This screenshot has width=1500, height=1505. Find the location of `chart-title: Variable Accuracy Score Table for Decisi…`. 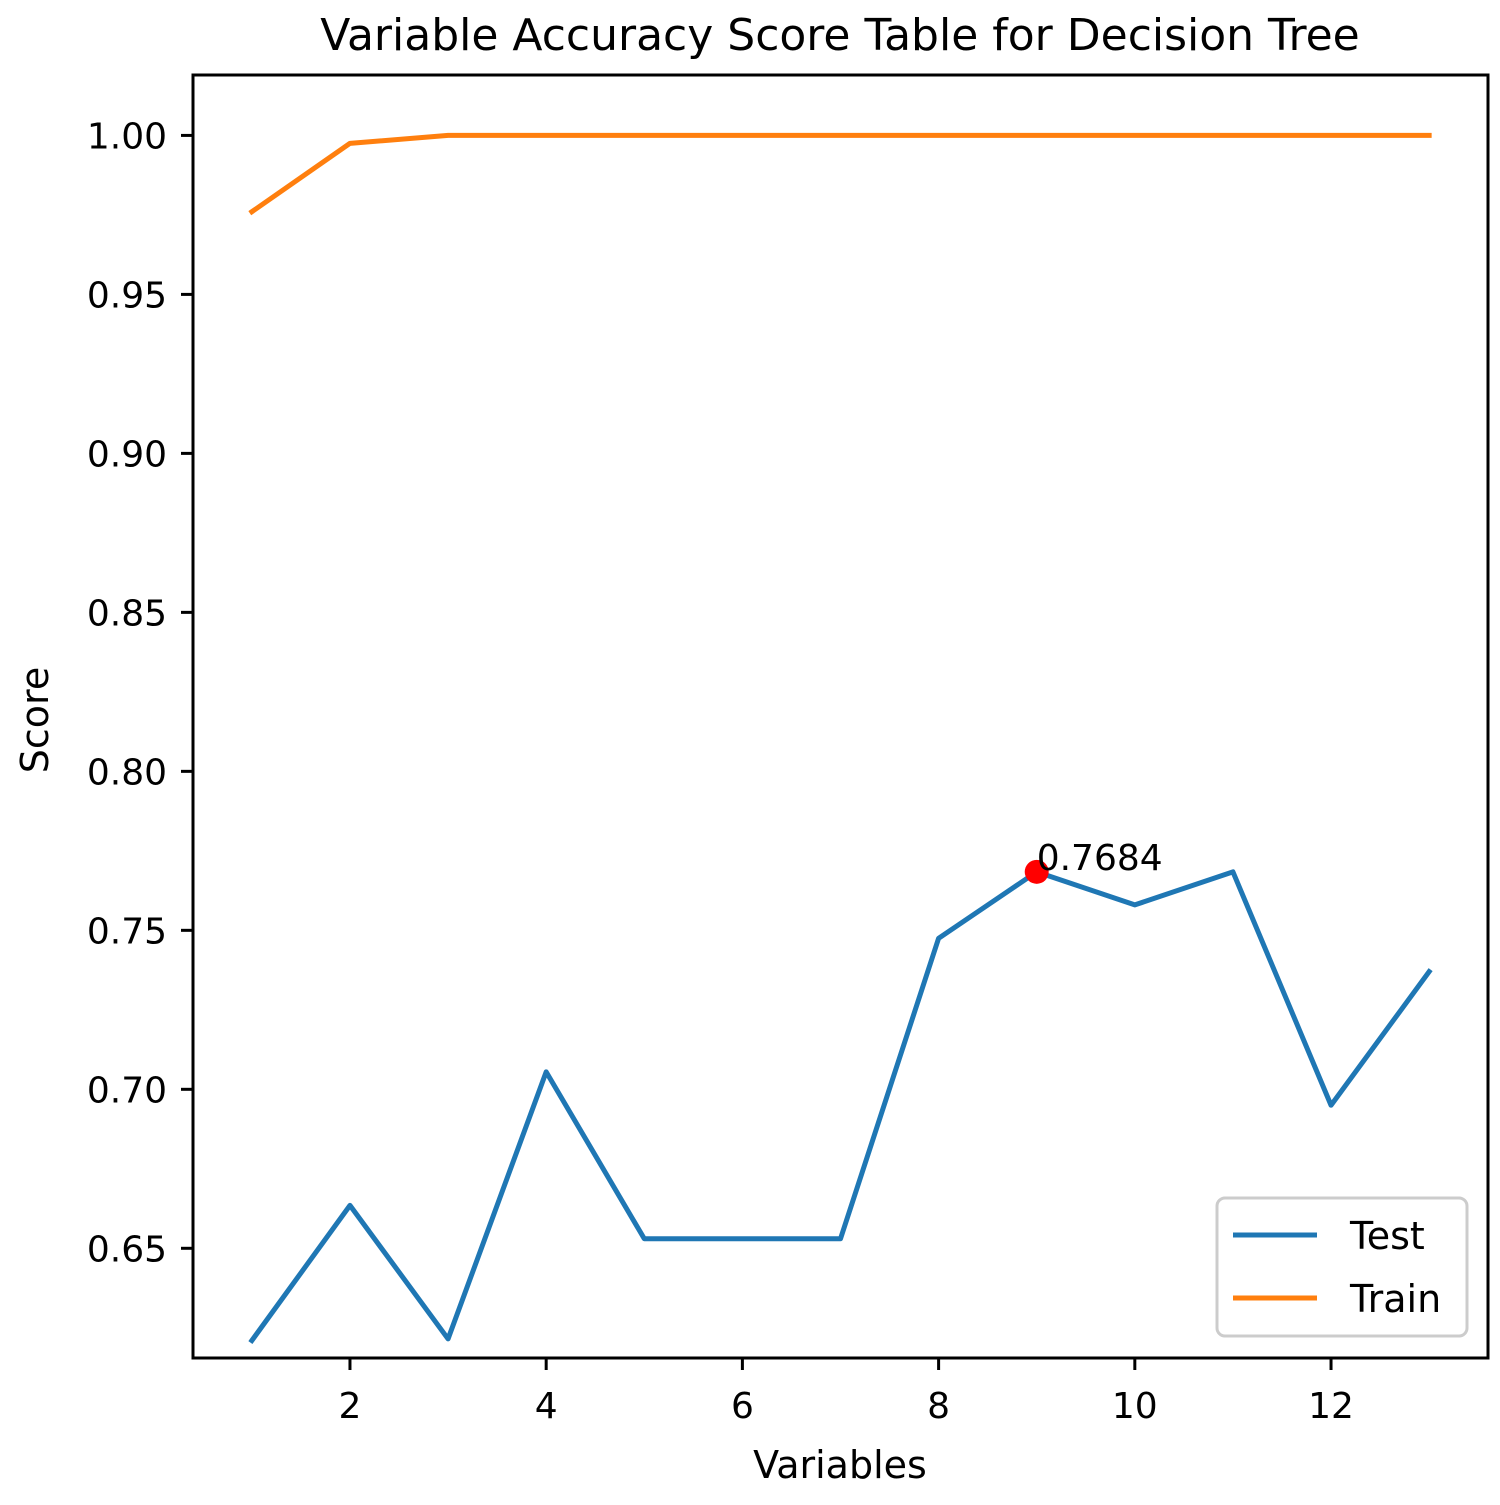

chart-title: Variable Accuracy Score Table for Decisi… is located at coordinates (839, 35).